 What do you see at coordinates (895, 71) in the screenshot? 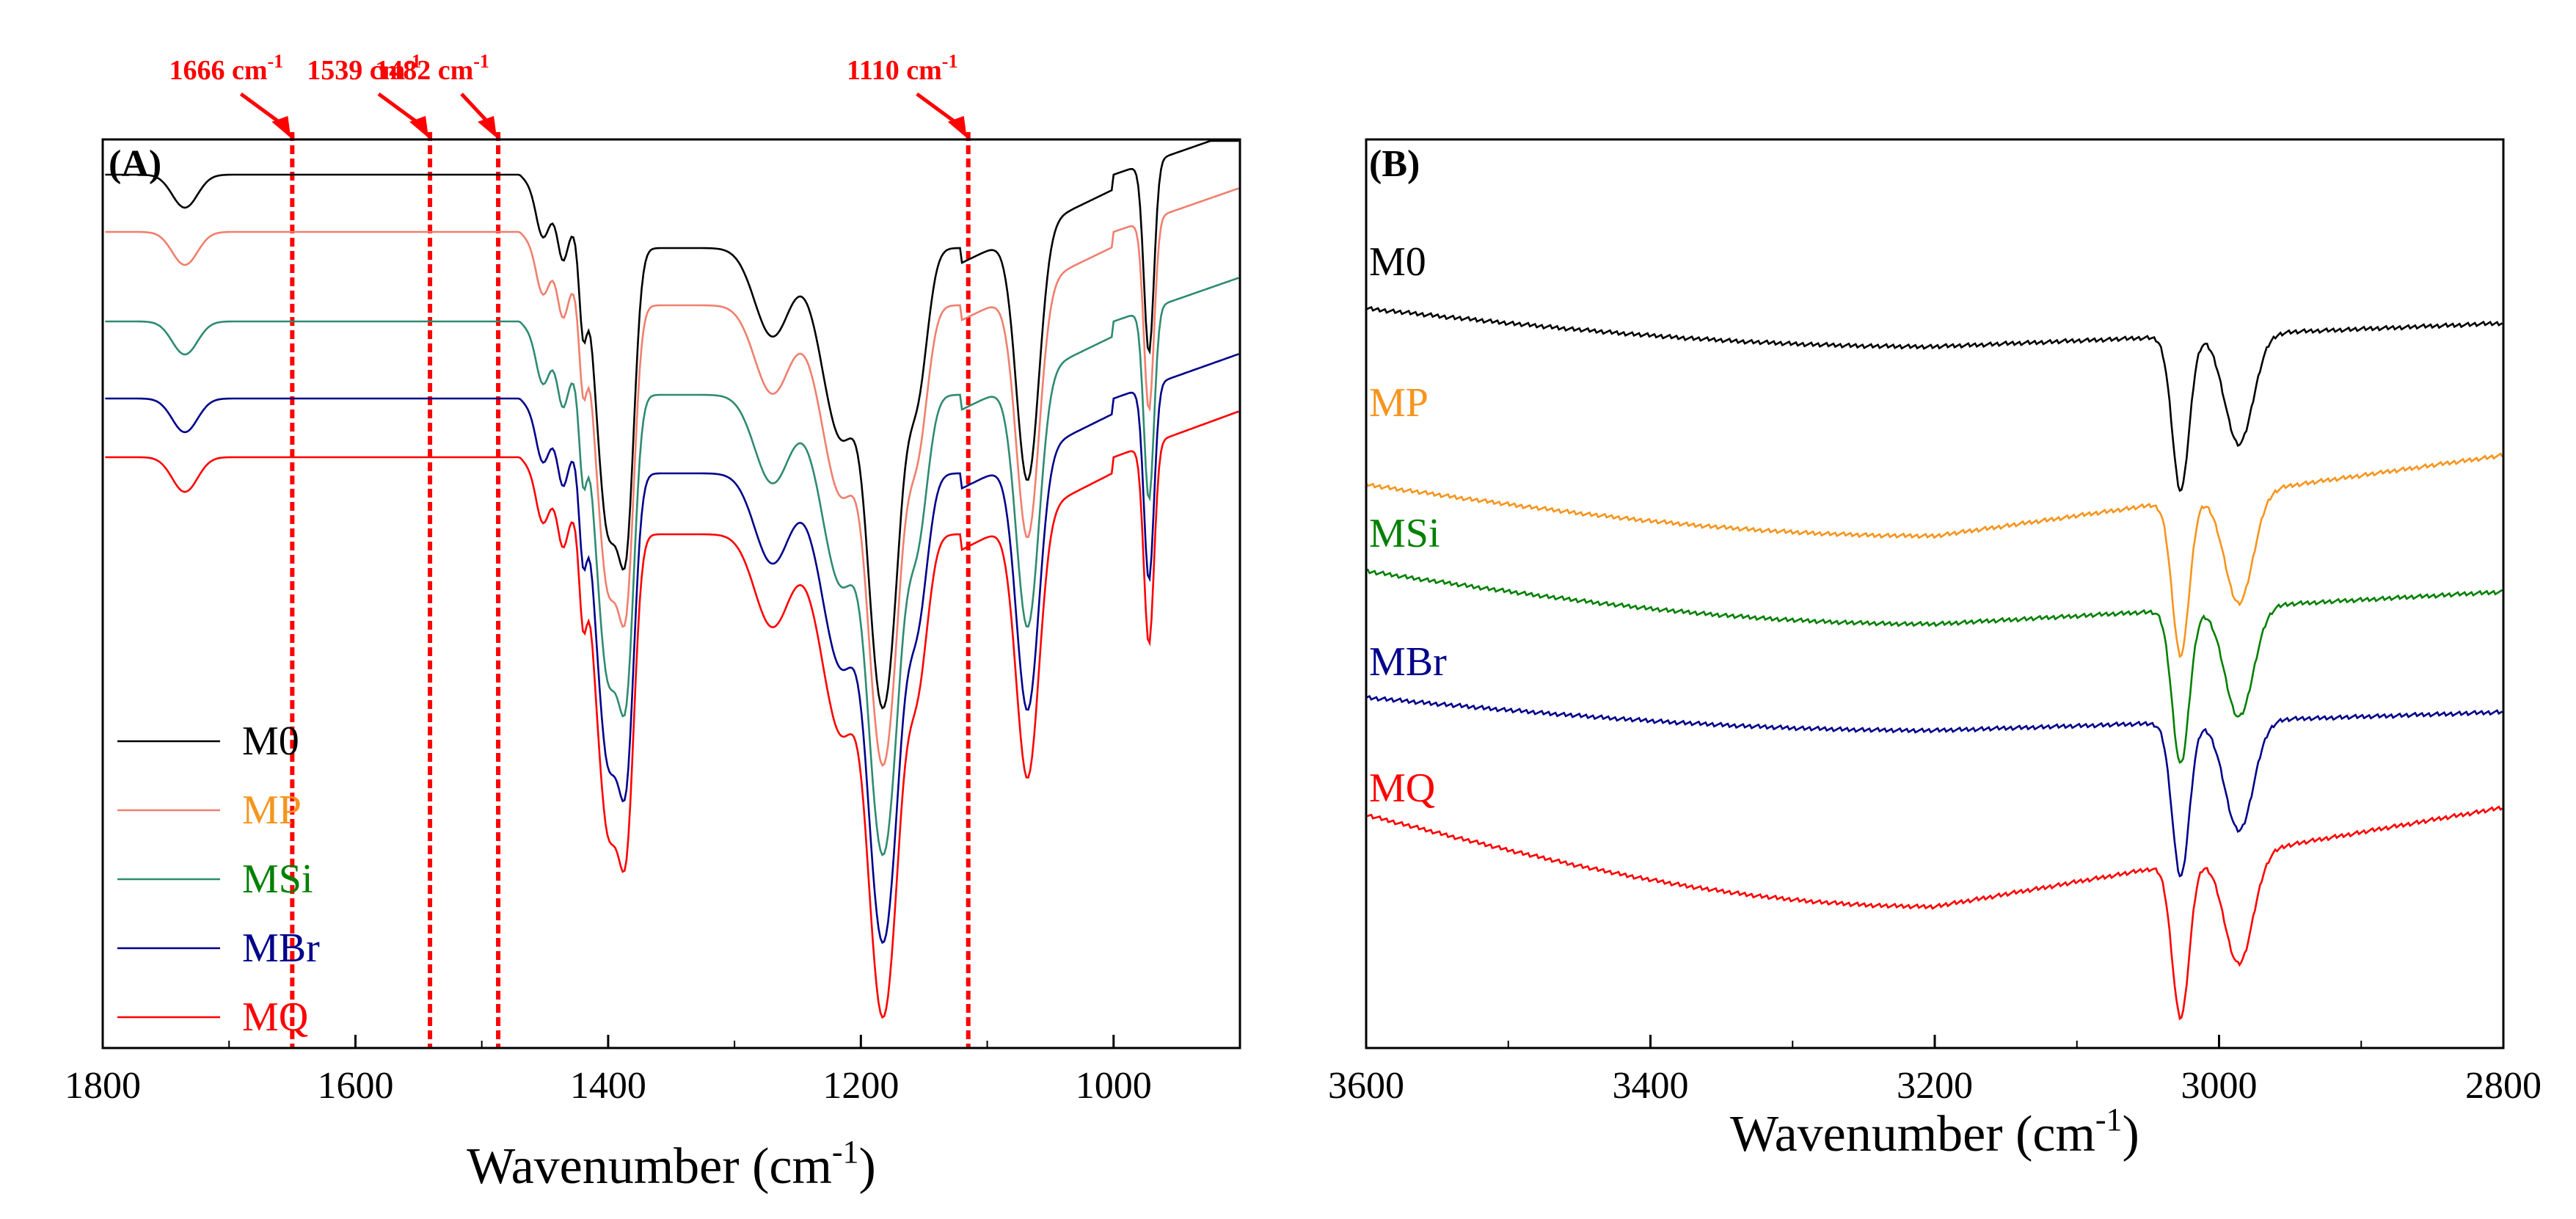
I see `annotation-label-text-3: 1110 cm` at bounding box center [895, 71].